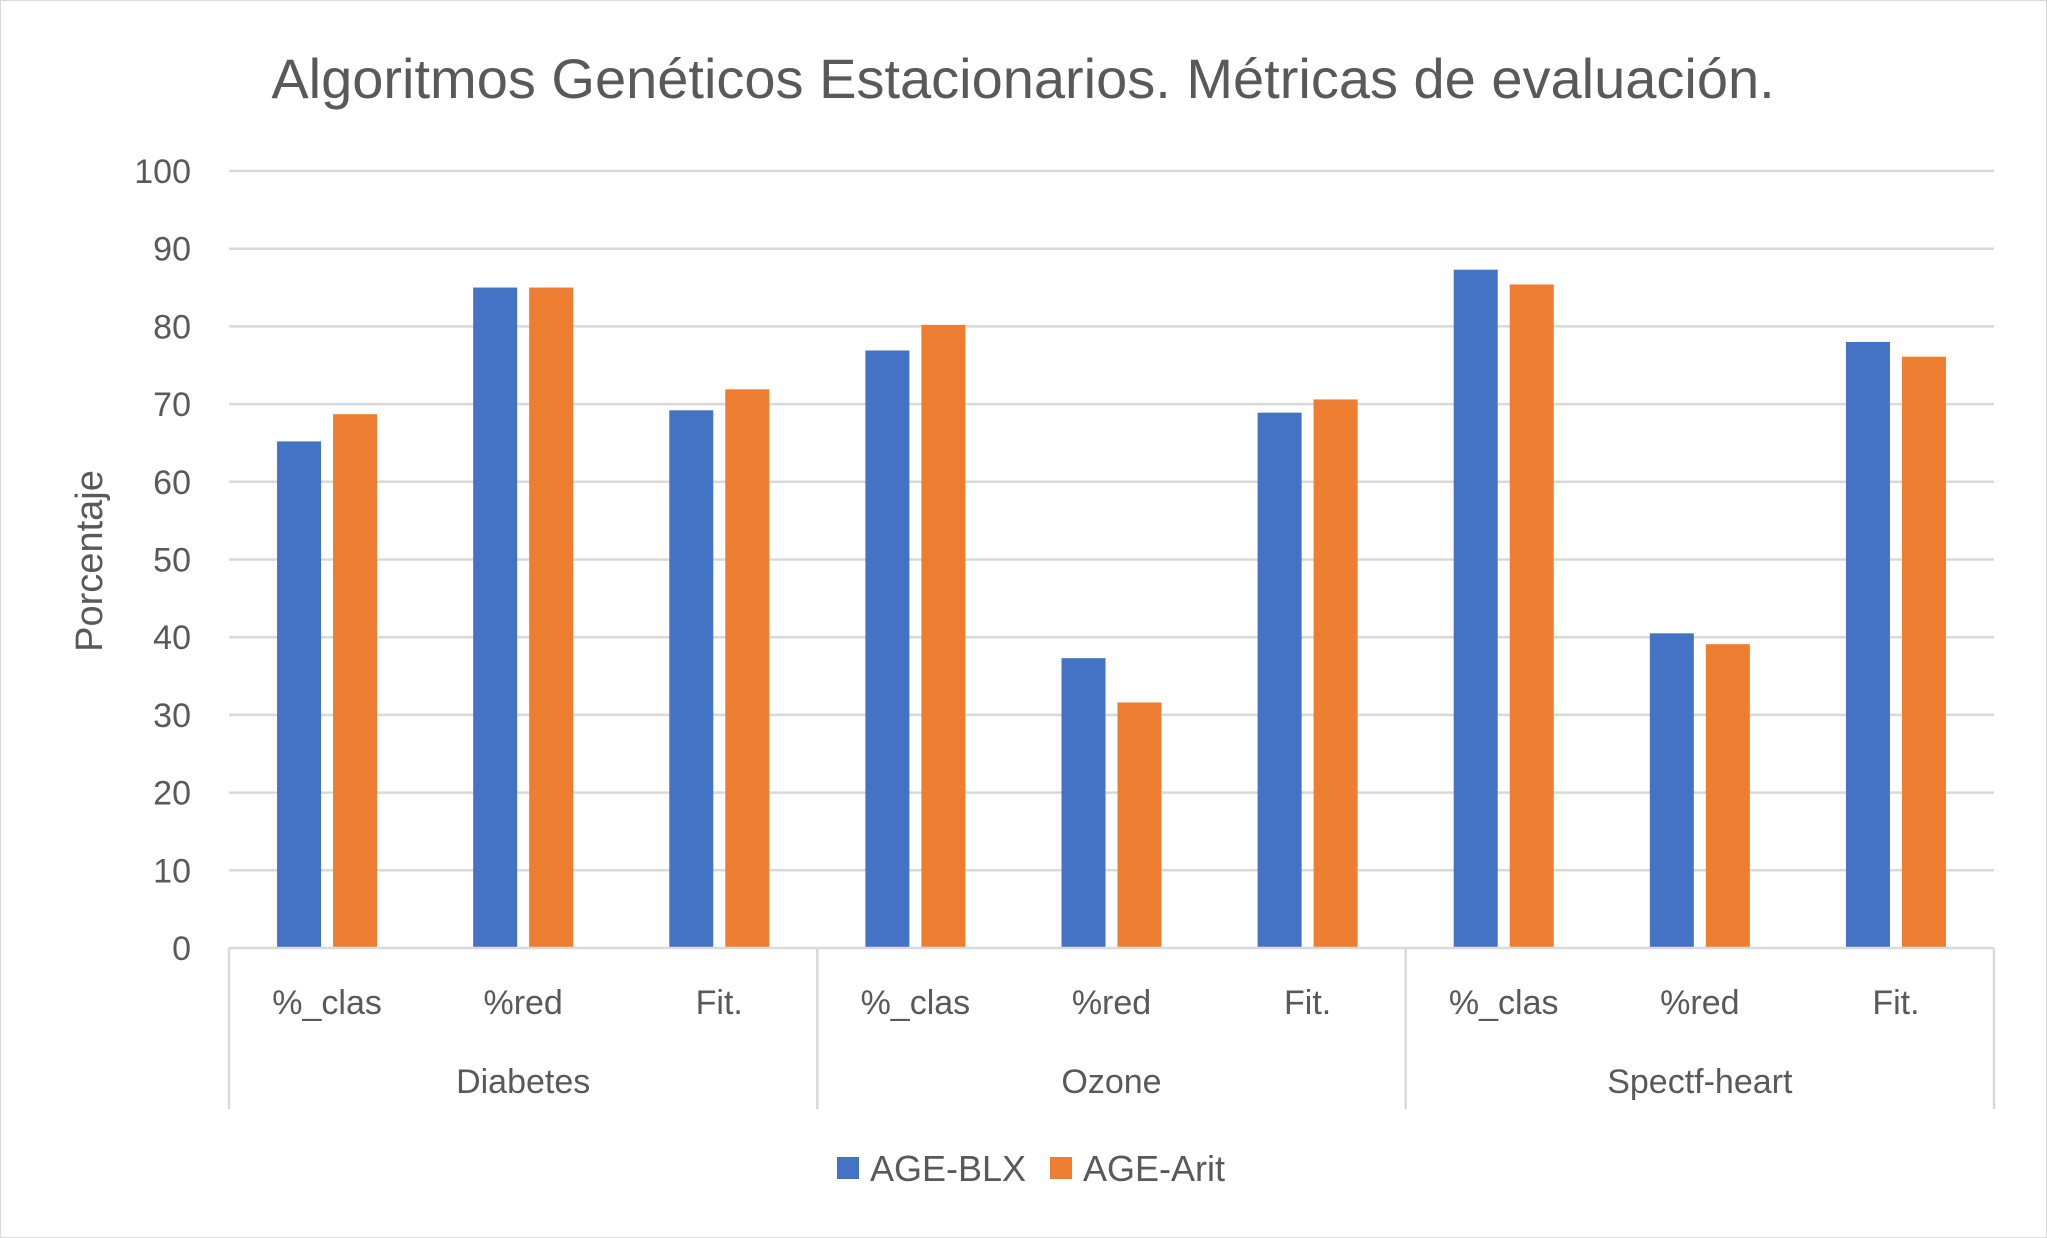 Image resolution: width=2047 pixels, height=1238 pixels. Describe the element at coordinates (90, 561) in the screenshot. I see `y-axis-label: Porcentaje` at that location.